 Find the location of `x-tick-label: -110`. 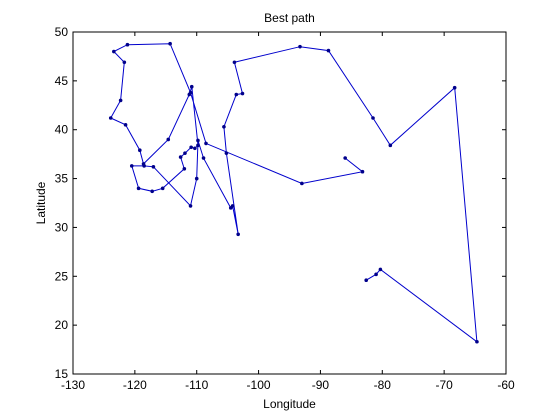

x-tick-label: -110 is located at coordinates (196, 385).